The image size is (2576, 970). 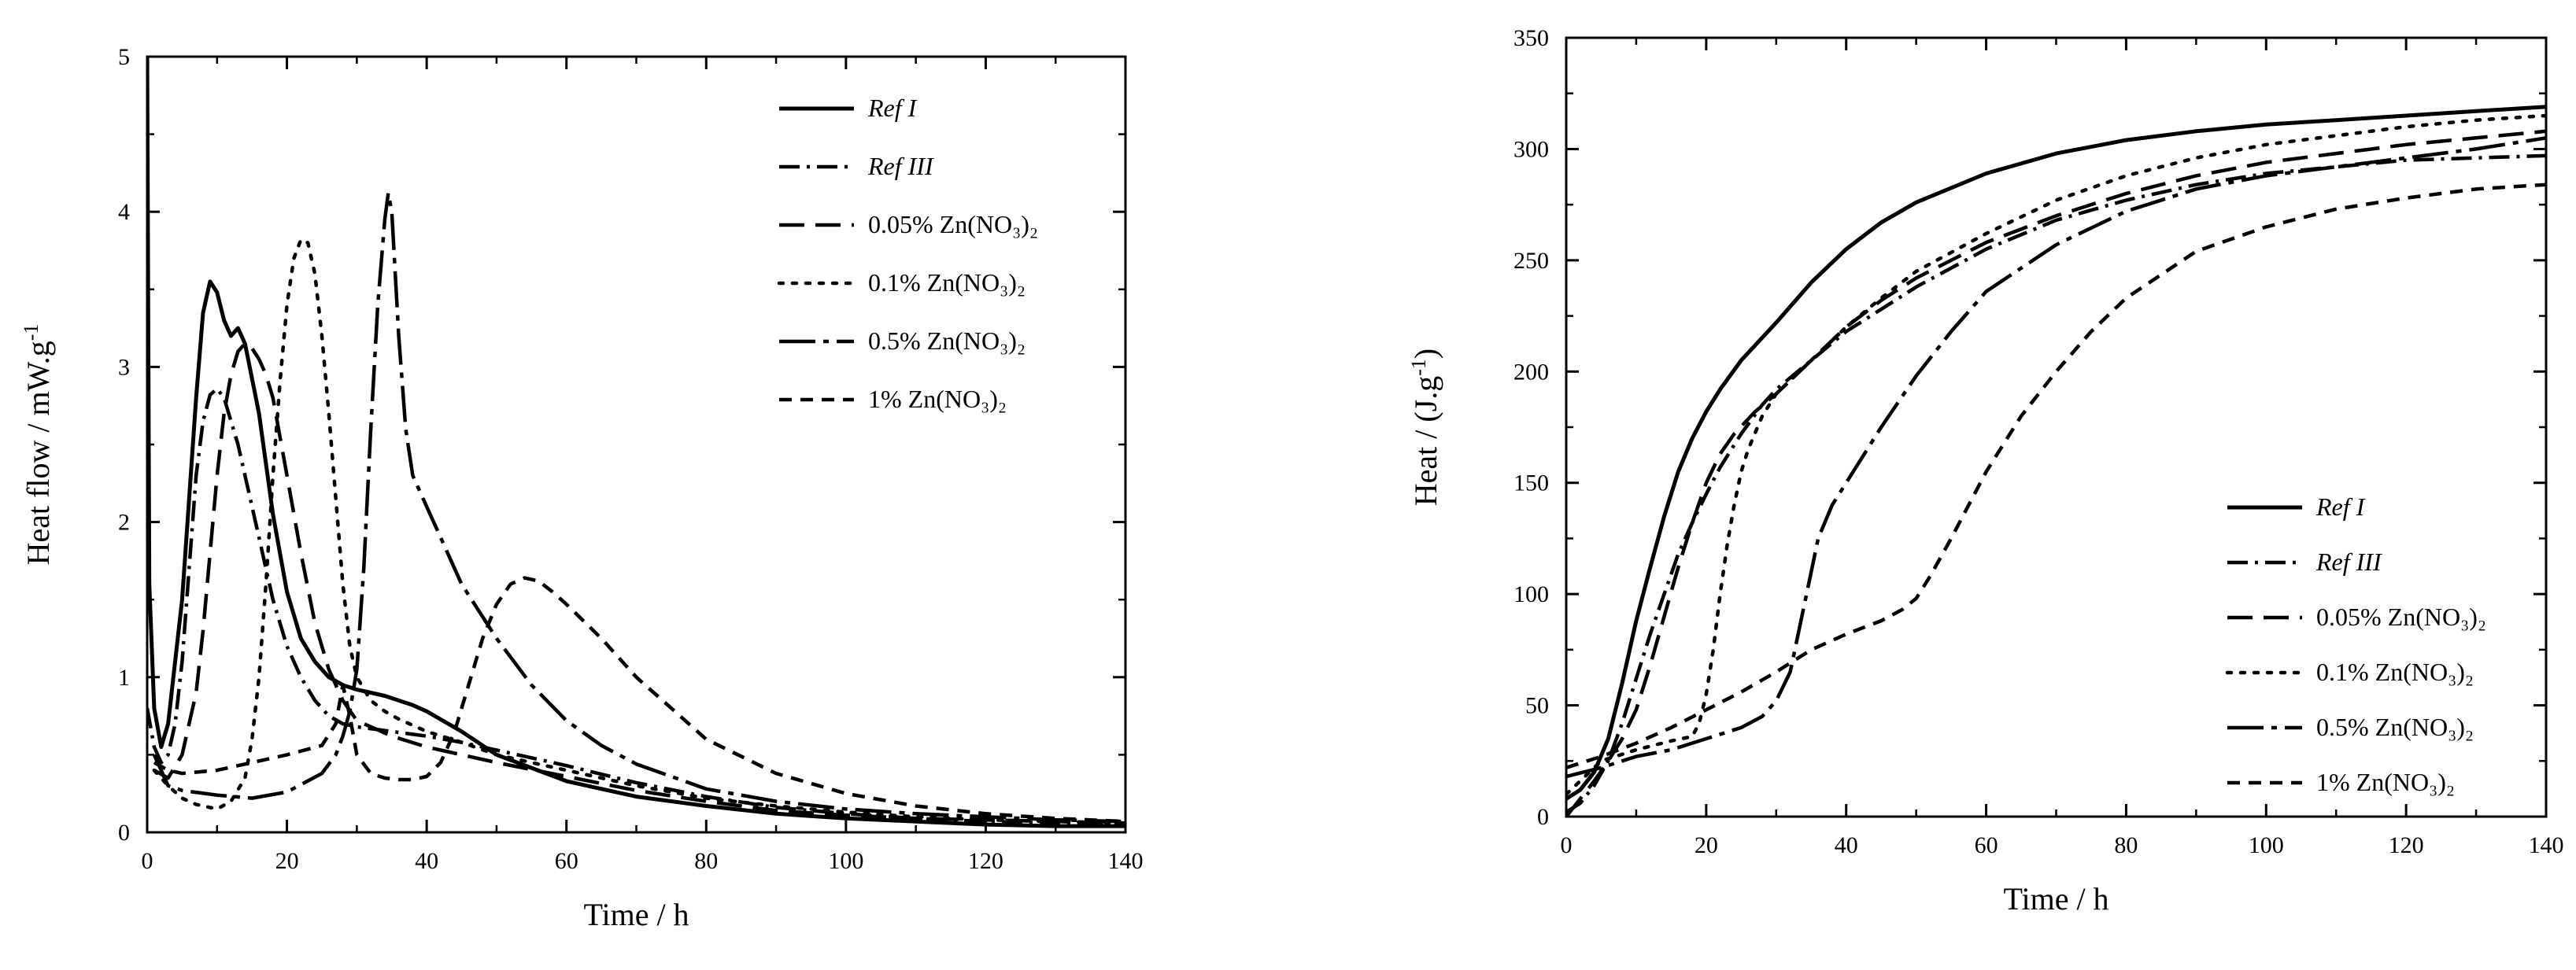 What do you see at coordinates (639, 700) in the screenshot?
I see `series-line` at bounding box center [639, 700].